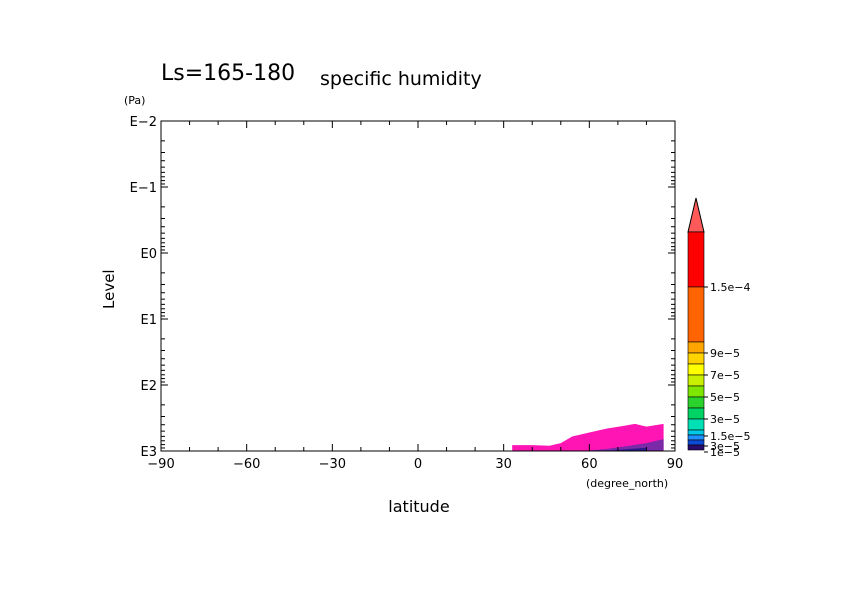 The height and width of the screenshot is (595, 842). What do you see at coordinates (401, 79) in the screenshot?
I see `chart-title-variable: specific humidity` at bounding box center [401, 79].